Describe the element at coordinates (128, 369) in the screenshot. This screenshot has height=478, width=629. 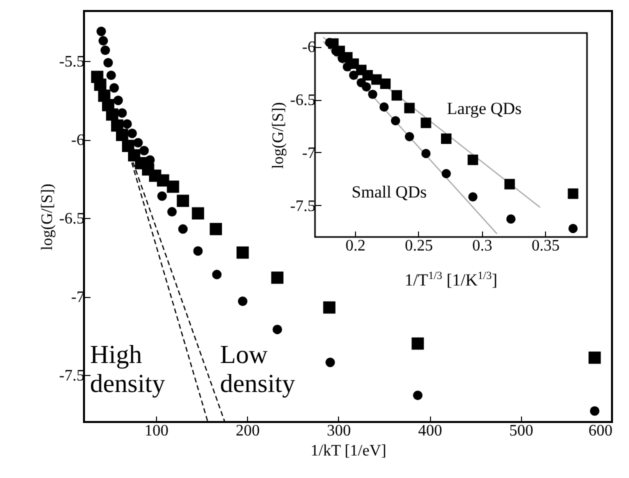
I see `annotation: High density` at that location.